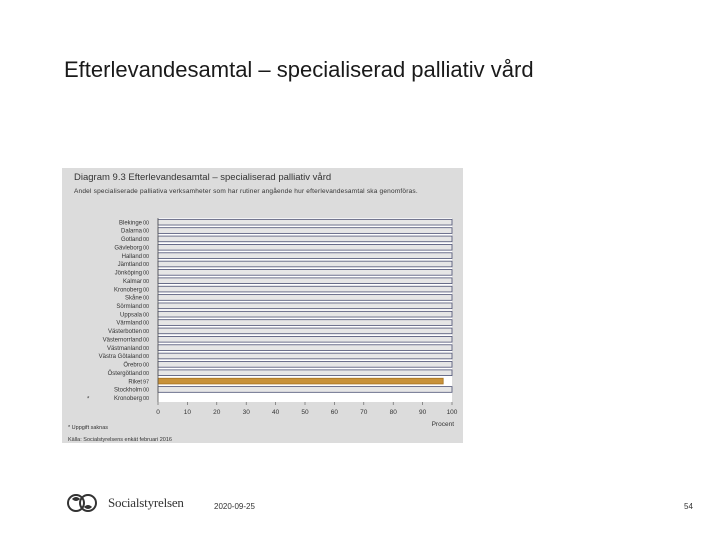 The width and height of the screenshot is (720, 540). I want to click on value-label: 97, so click(146, 382).